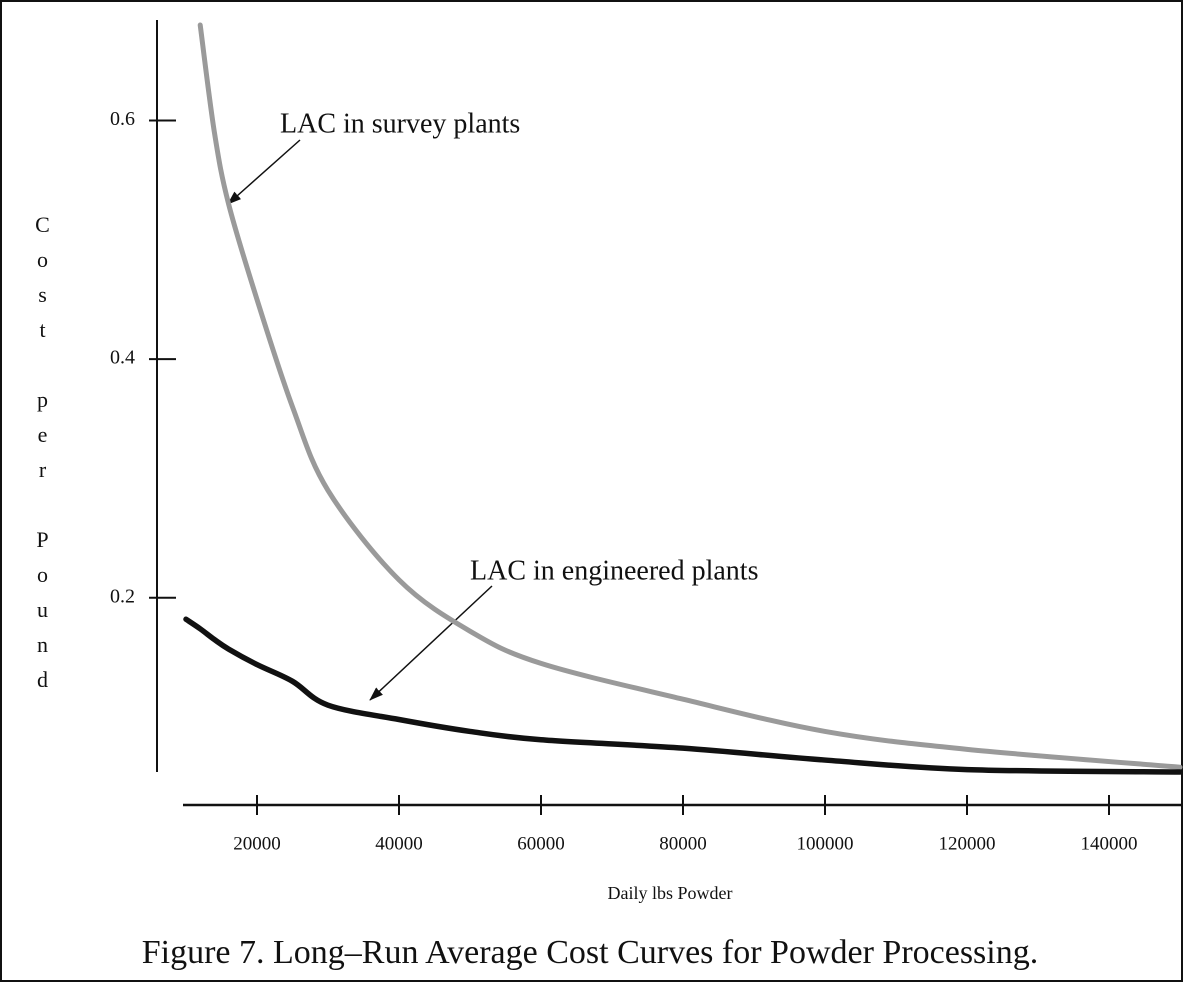  What do you see at coordinates (614, 570) in the screenshot?
I see `annotation: LAC in engineered plants` at bounding box center [614, 570].